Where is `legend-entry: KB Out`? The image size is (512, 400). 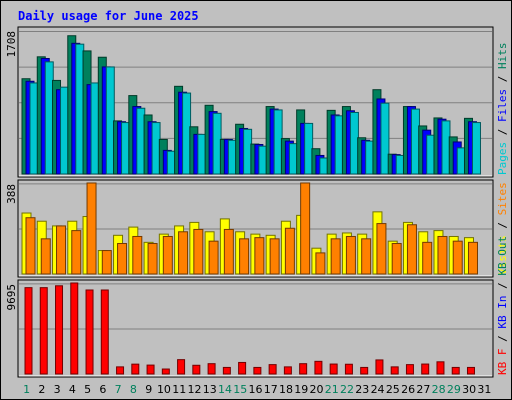 legend-entry: KB Out is located at coordinates (502, 259).